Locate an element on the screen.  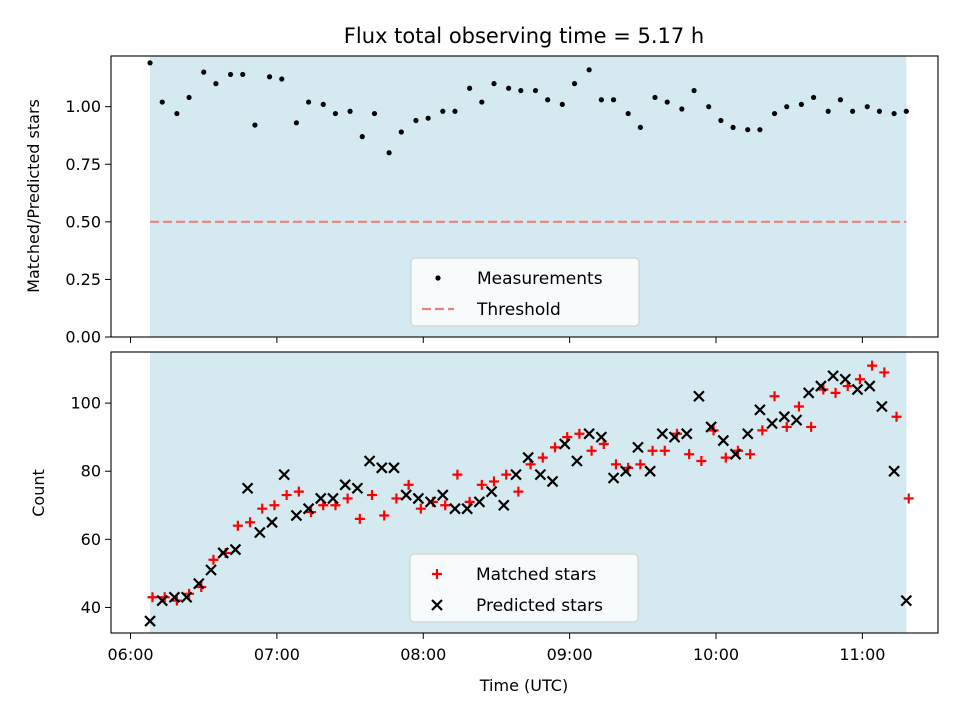
y-tick-label: 100 is located at coordinates (85, 403).